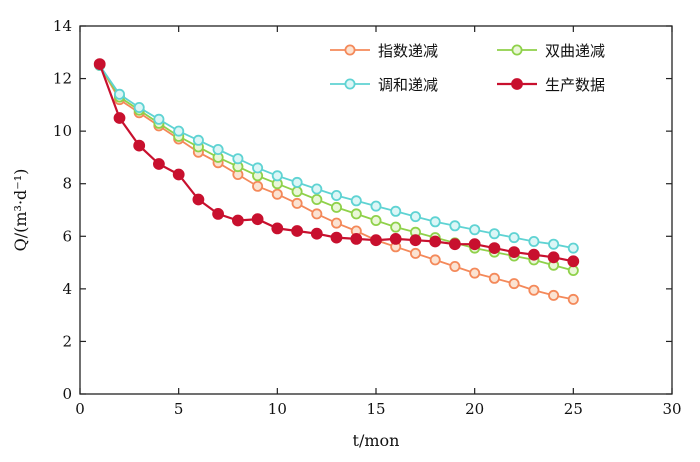 Image resolution: width=700 pixels, height=462 pixels. What do you see at coordinates (67, 236) in the screenshot?
I see `y-tick-label: 6` at bounding box center [67, 236].